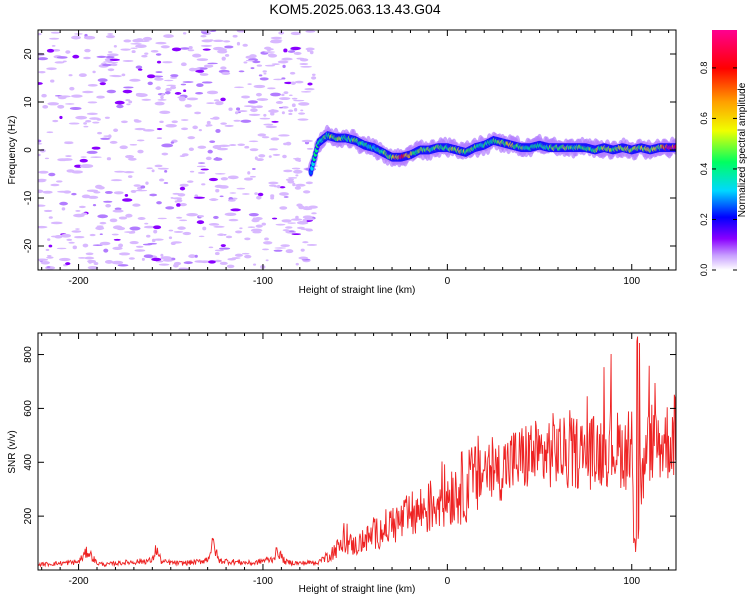 This screenshot has width=750, height=600. Describe the element at coordinates (357, 290) in the screenshot. I see `spectrogram-x-label: Height of straight line (km)` at that location.